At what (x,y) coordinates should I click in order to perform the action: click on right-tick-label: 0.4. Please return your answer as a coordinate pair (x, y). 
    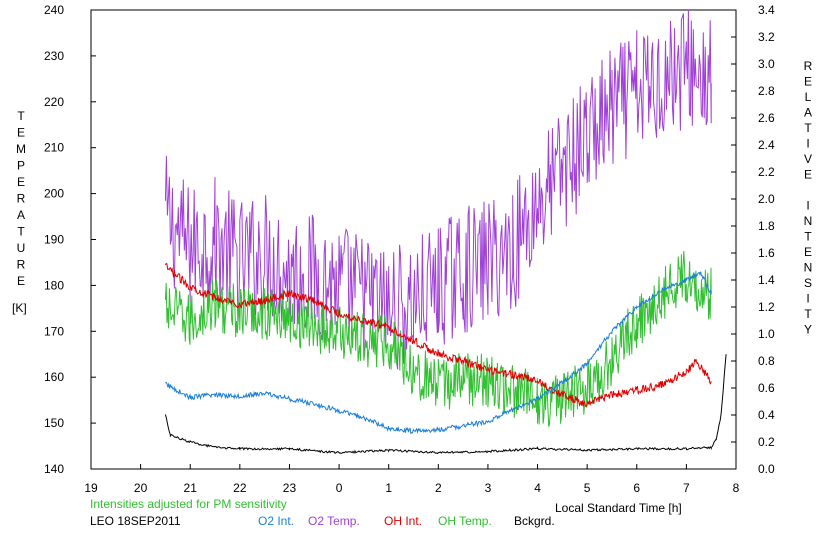
    Looking at the image, I should click on (766, 415).